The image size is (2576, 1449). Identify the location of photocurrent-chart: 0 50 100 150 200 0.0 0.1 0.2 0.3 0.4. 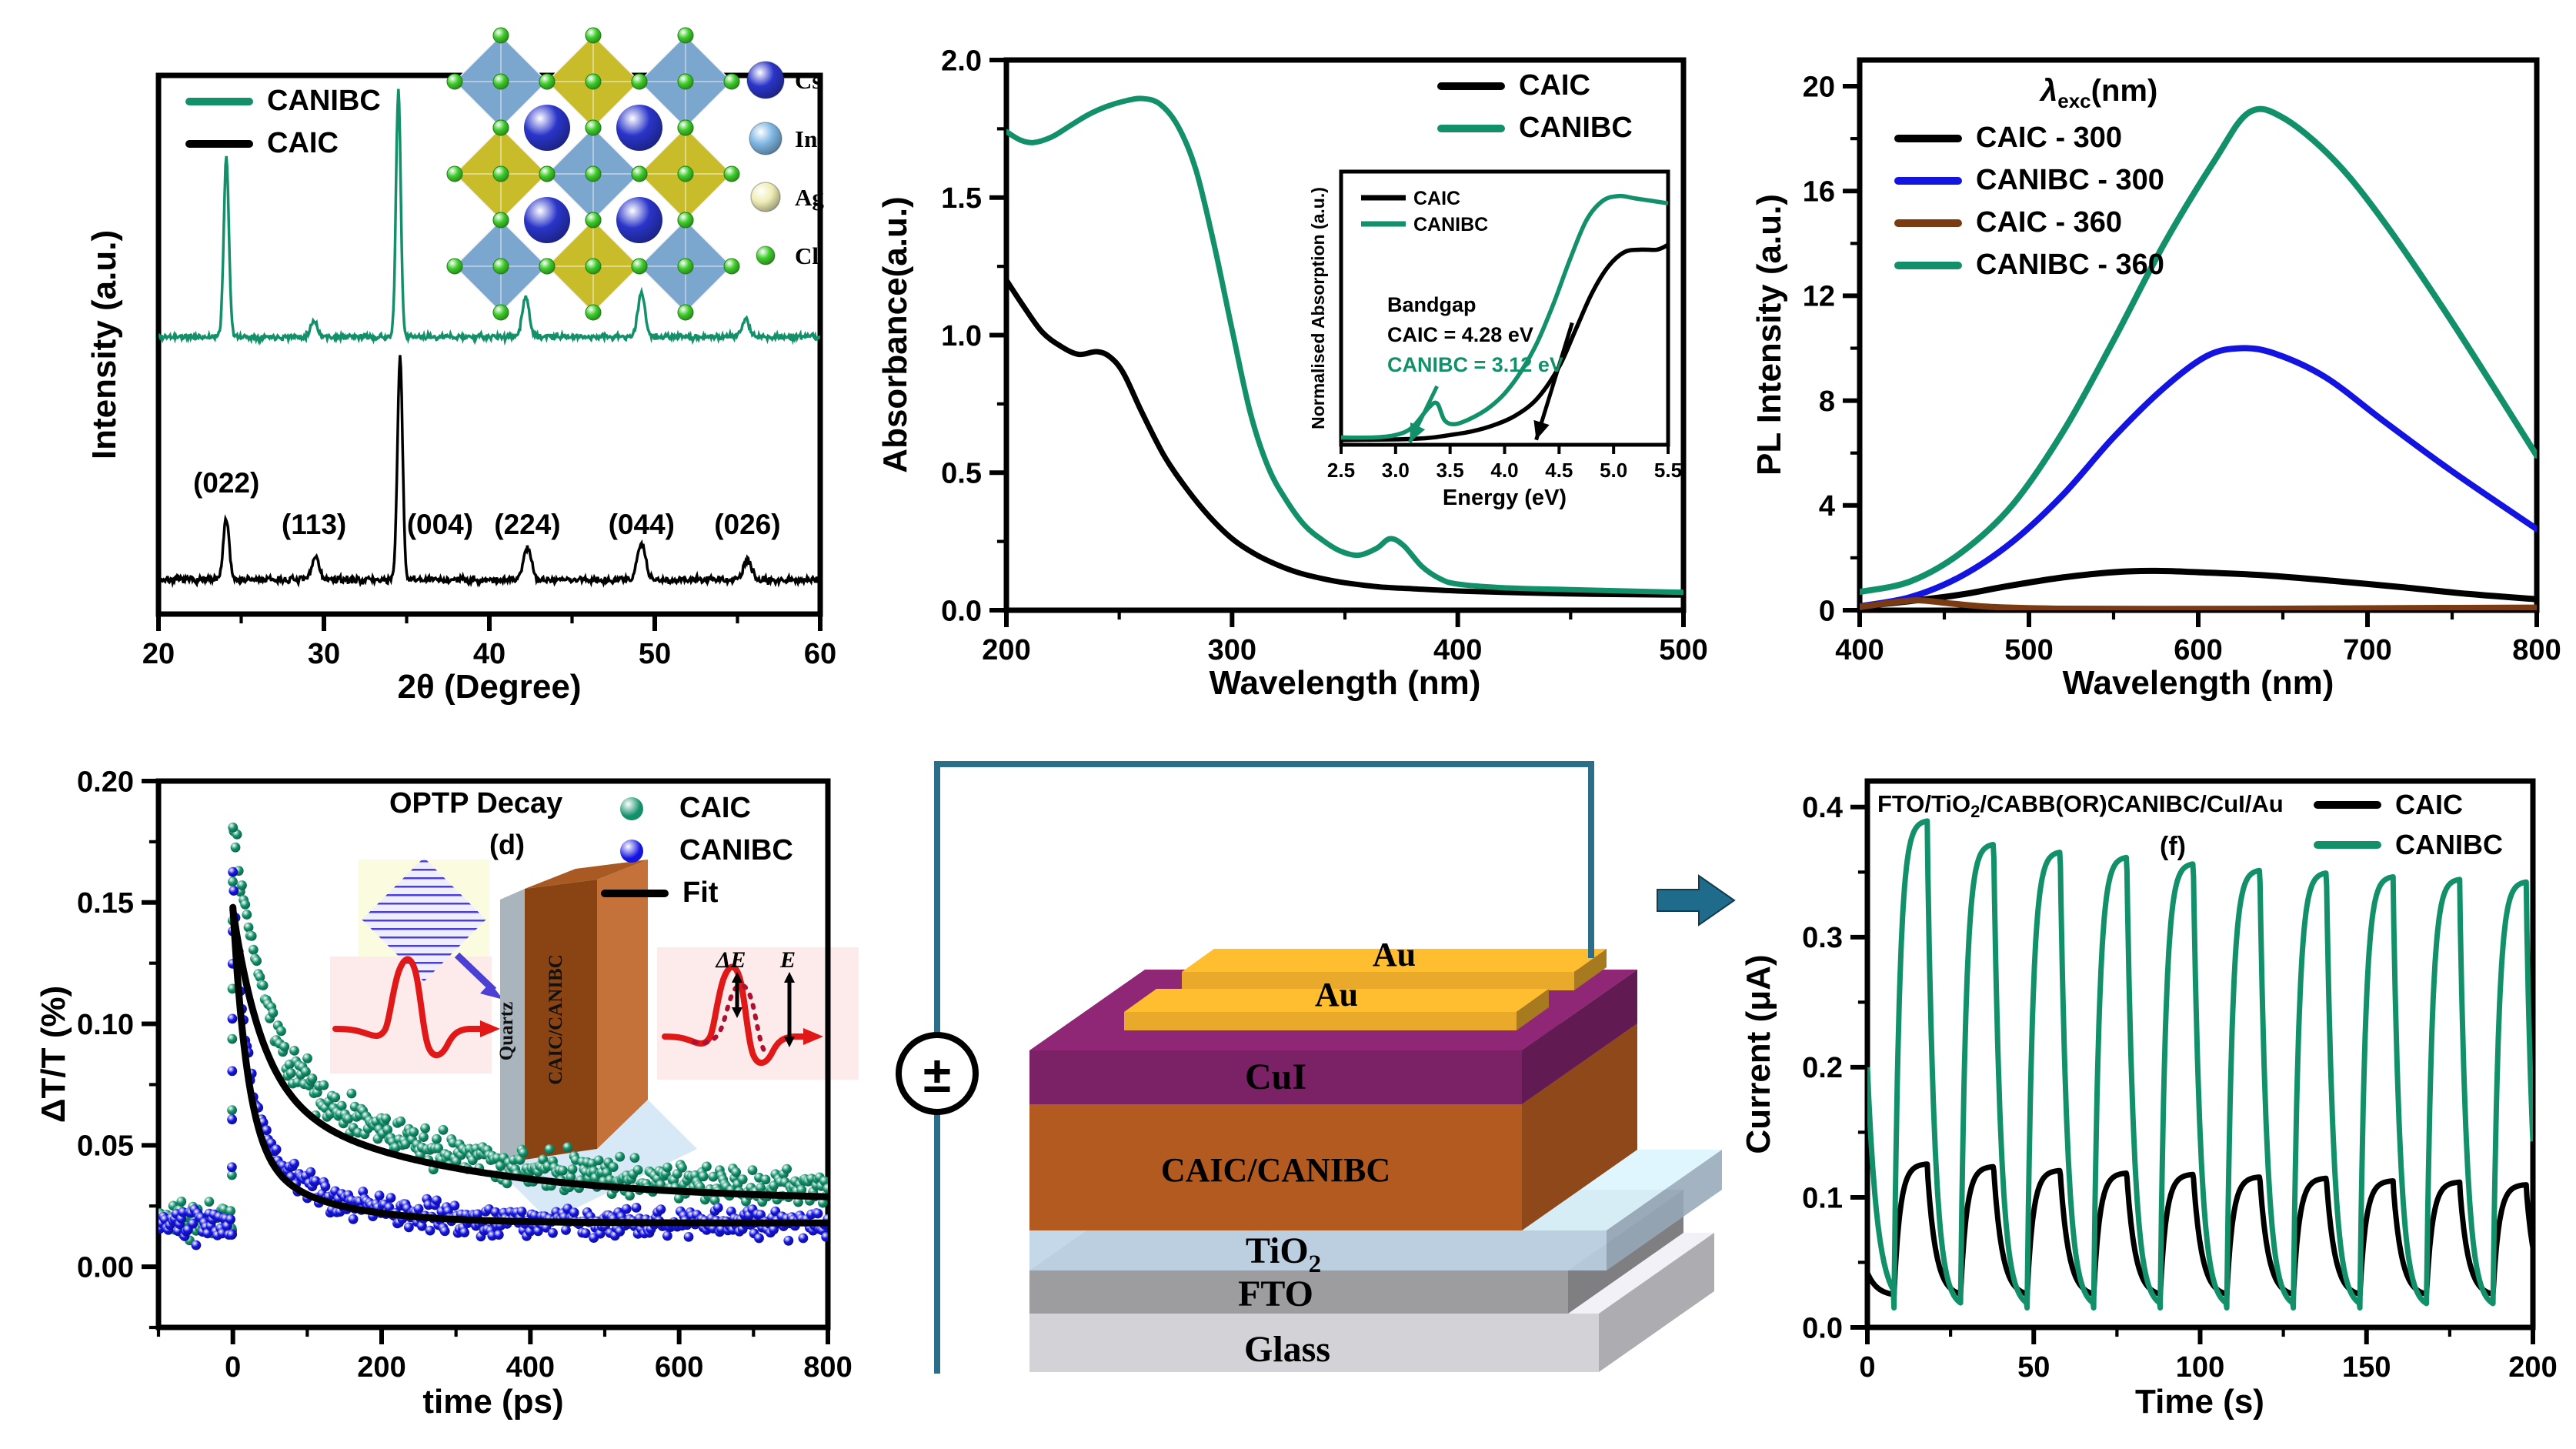
(2180, 1081).